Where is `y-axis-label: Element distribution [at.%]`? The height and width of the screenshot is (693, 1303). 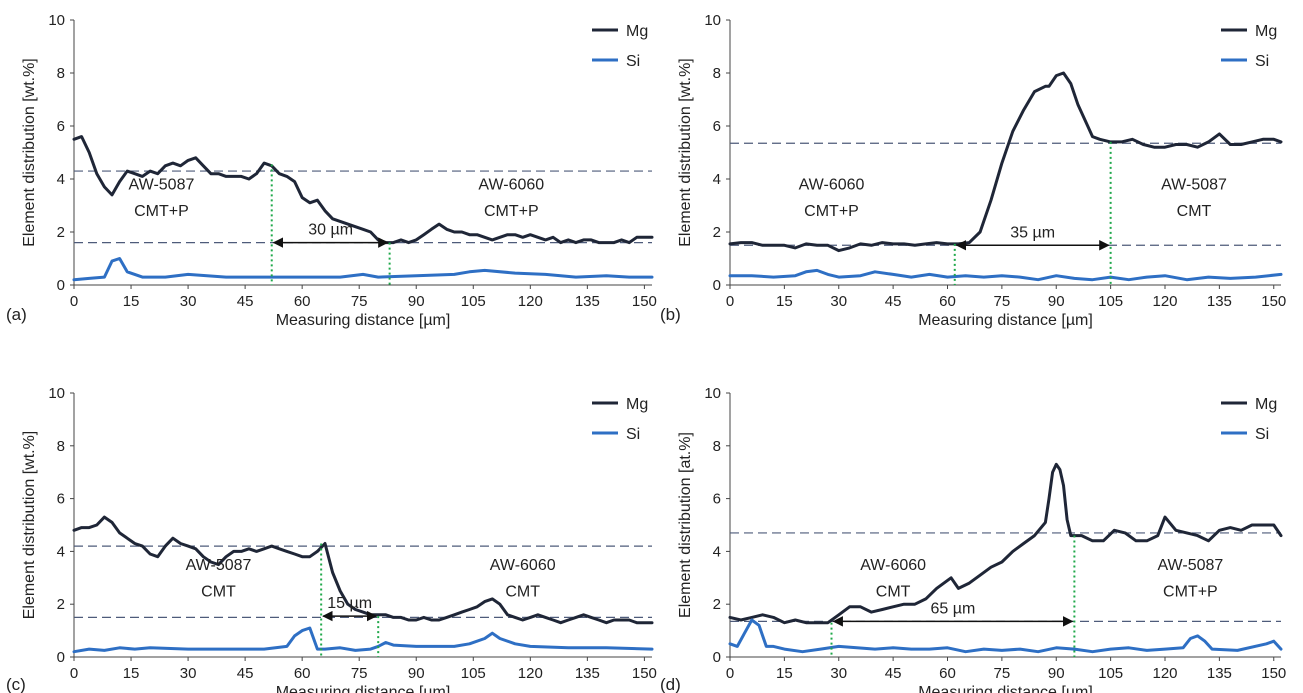
y-axis-label: Element distribution [at.%] is located at coordinates (685, 525).